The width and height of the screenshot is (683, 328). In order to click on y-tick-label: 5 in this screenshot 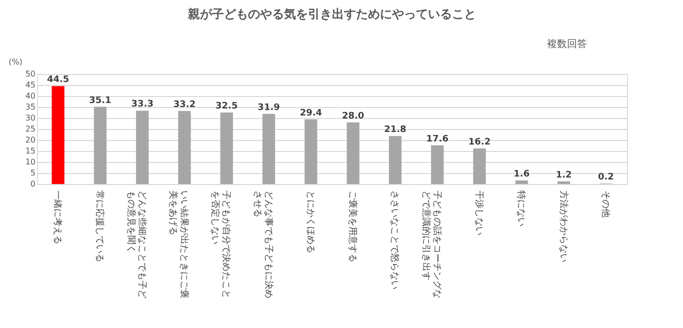, I will do `click(33, 173)`.